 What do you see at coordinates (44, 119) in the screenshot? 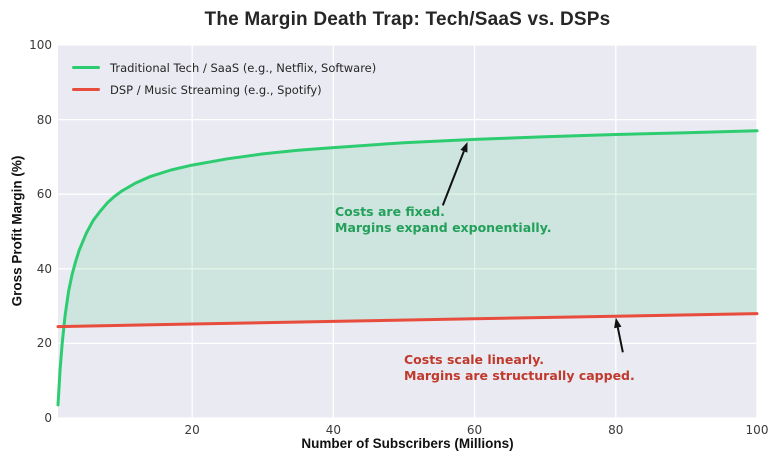
I see `y-tick-label: 80` at bounding box center [44, 119].